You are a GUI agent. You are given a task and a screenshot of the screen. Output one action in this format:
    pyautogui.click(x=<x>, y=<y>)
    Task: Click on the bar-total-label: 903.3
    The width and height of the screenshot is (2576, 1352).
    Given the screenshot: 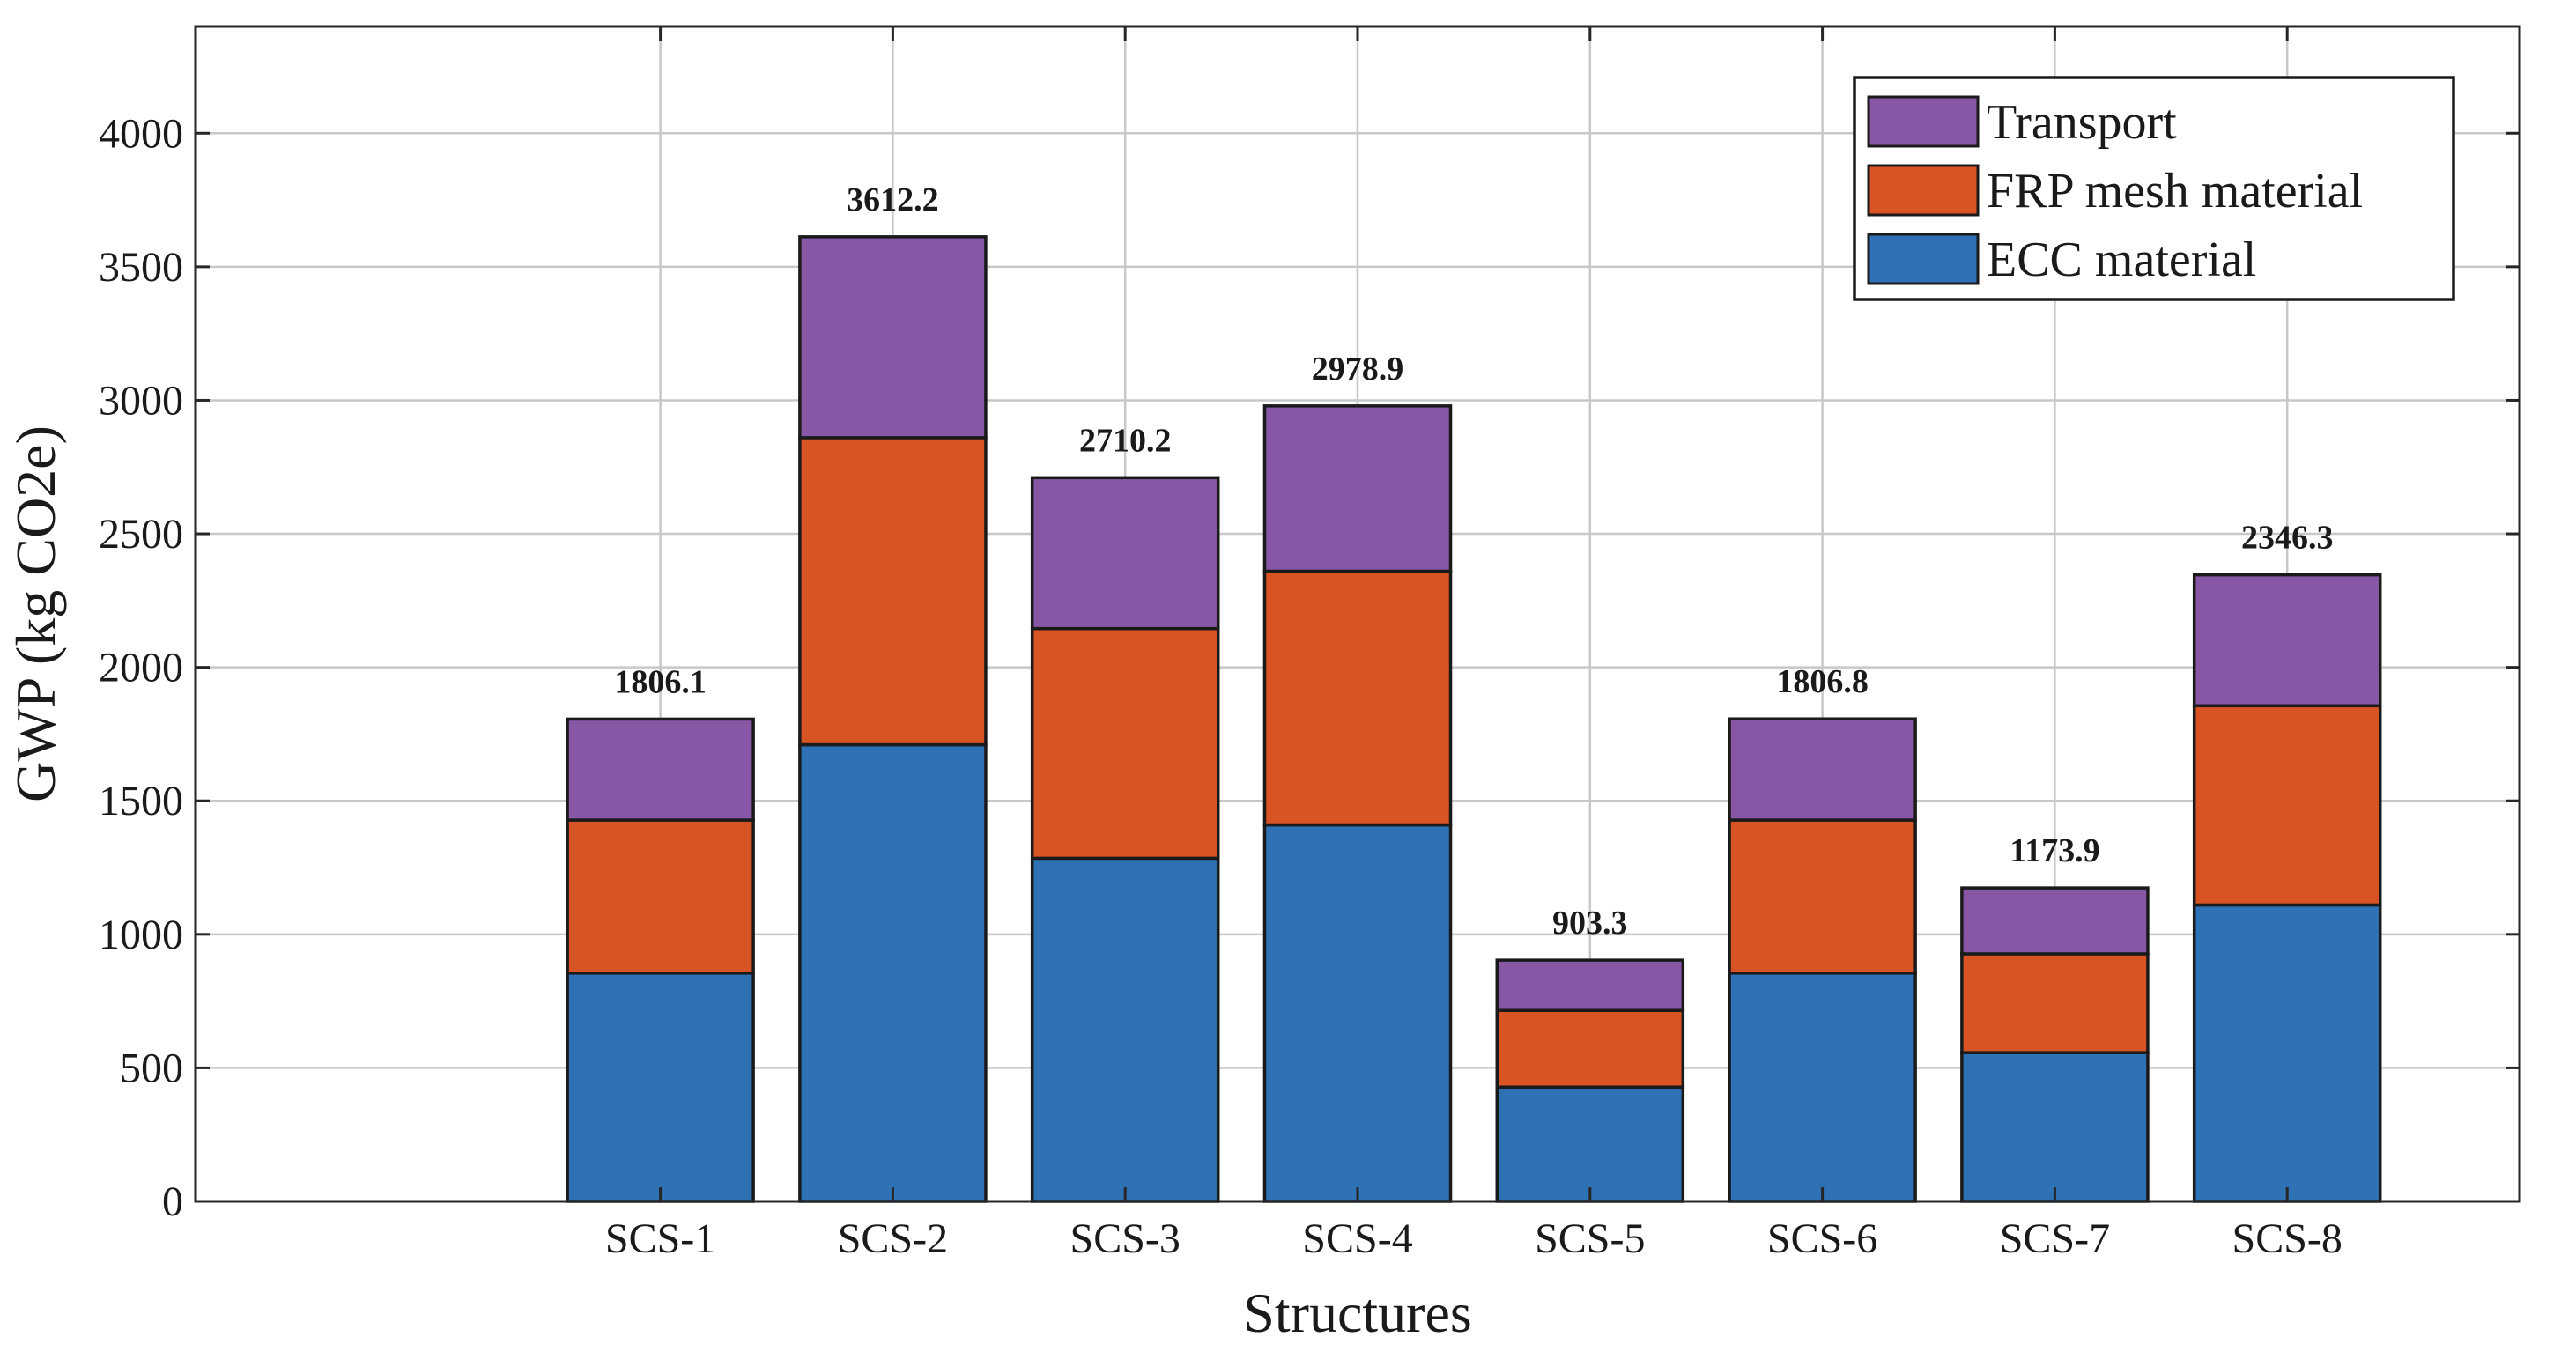 What is the action you would take?
    pyautogui.click(x=1590, y=924)
    